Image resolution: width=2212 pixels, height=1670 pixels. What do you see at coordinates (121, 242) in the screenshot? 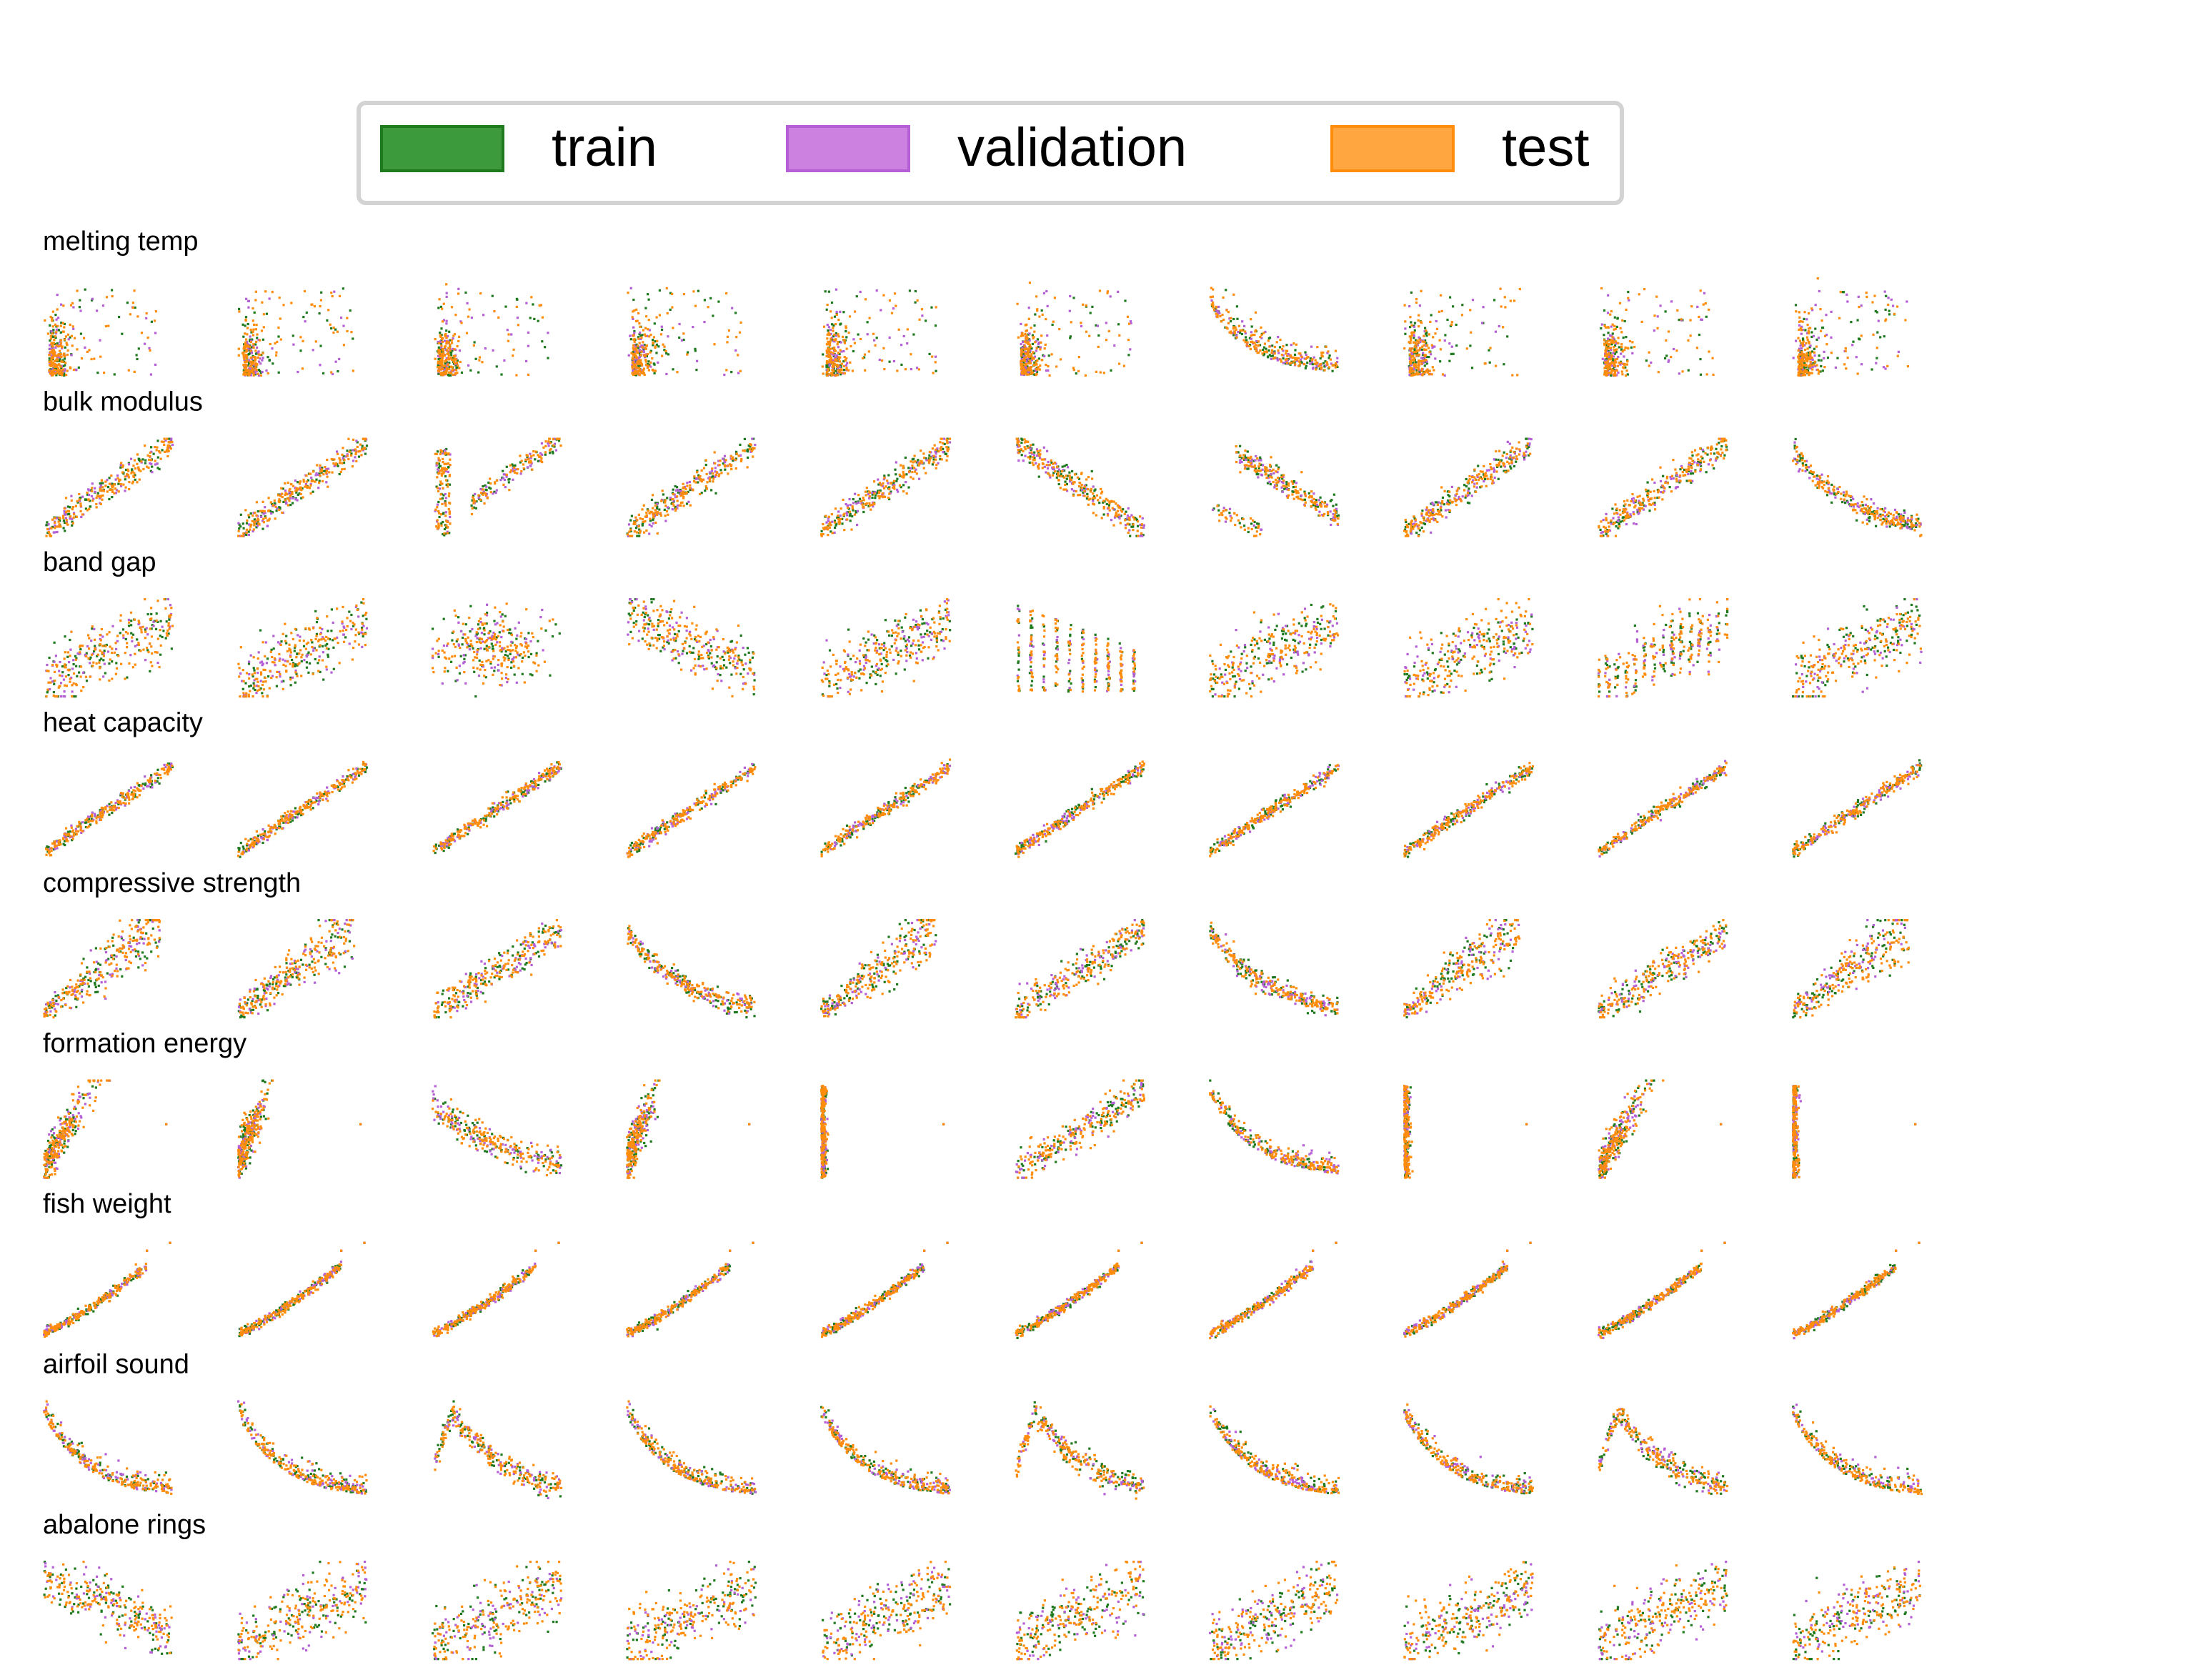
I see `row-title: melting temp` at bounding box center [121, 242].